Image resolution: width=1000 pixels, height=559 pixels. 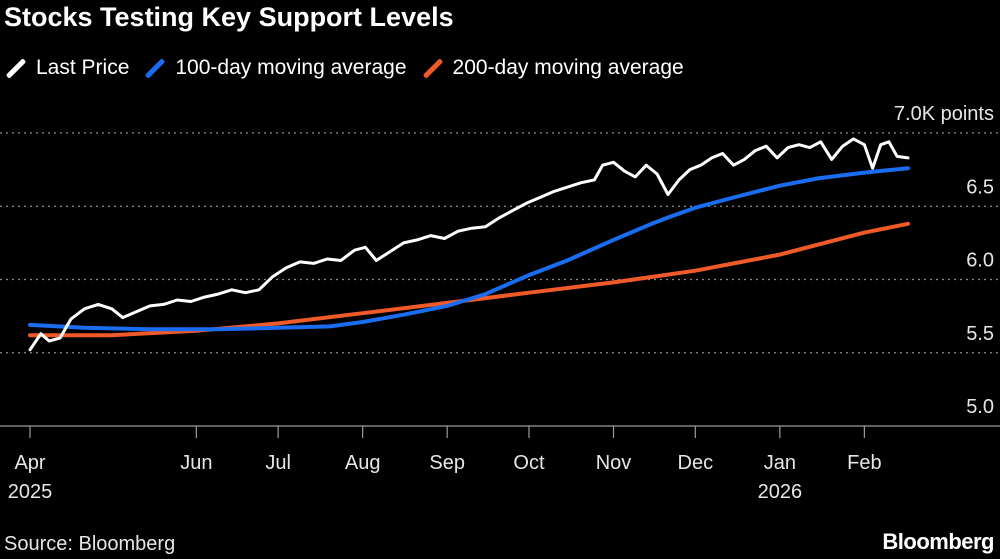 I want to click on x-tick-year-label: 2026, so click(x=780, y=492).